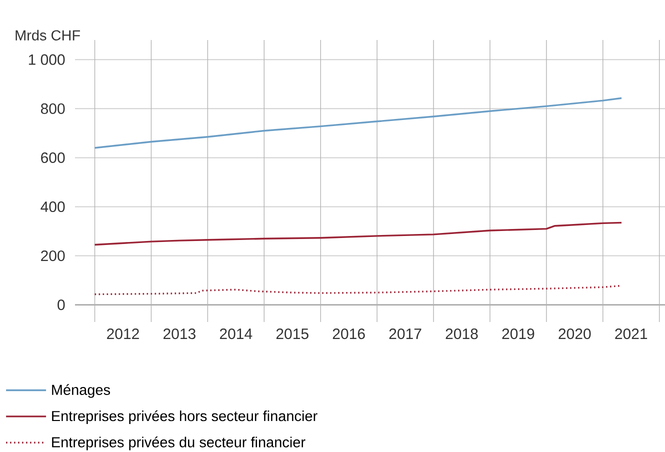 Image resolution: width=665 pixels, height=452 pixels. What do you see at coordinates (405, 334) in the screenshot?
I see `x-tick-label: 2017` at bounding box center [405, 334].